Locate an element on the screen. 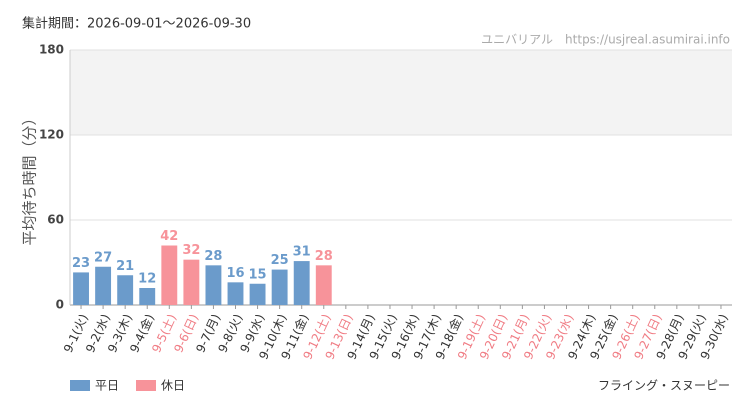 This screenshot has width=750, height=410. source: ユニバリアル https://usjreal.asumirai.info is located at coordinates (605, 40).